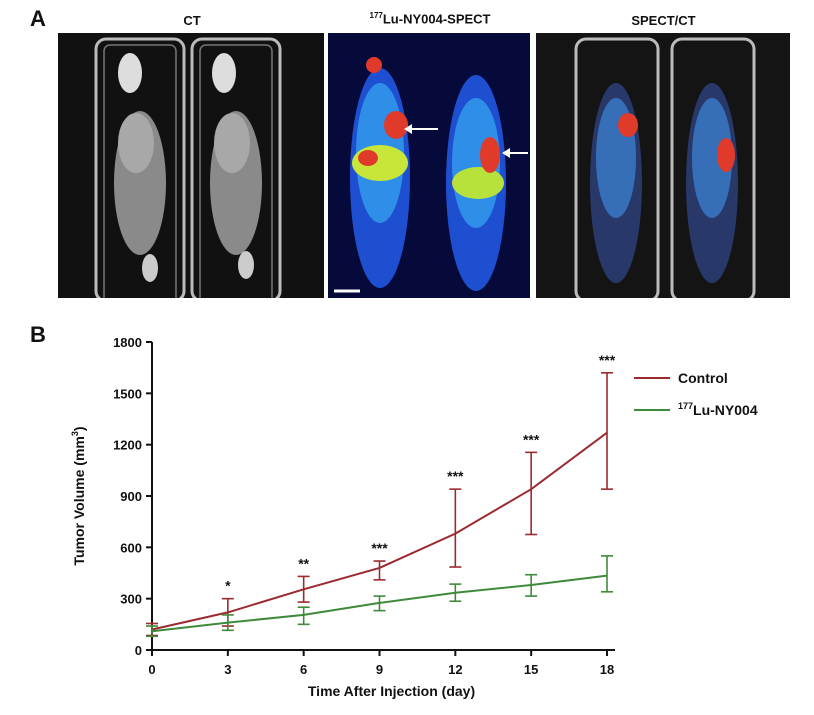  What do you see at coordinates (227, 669) in the screenshot?
I see `x-tick-label: 3` at bounding box center [227, 669].